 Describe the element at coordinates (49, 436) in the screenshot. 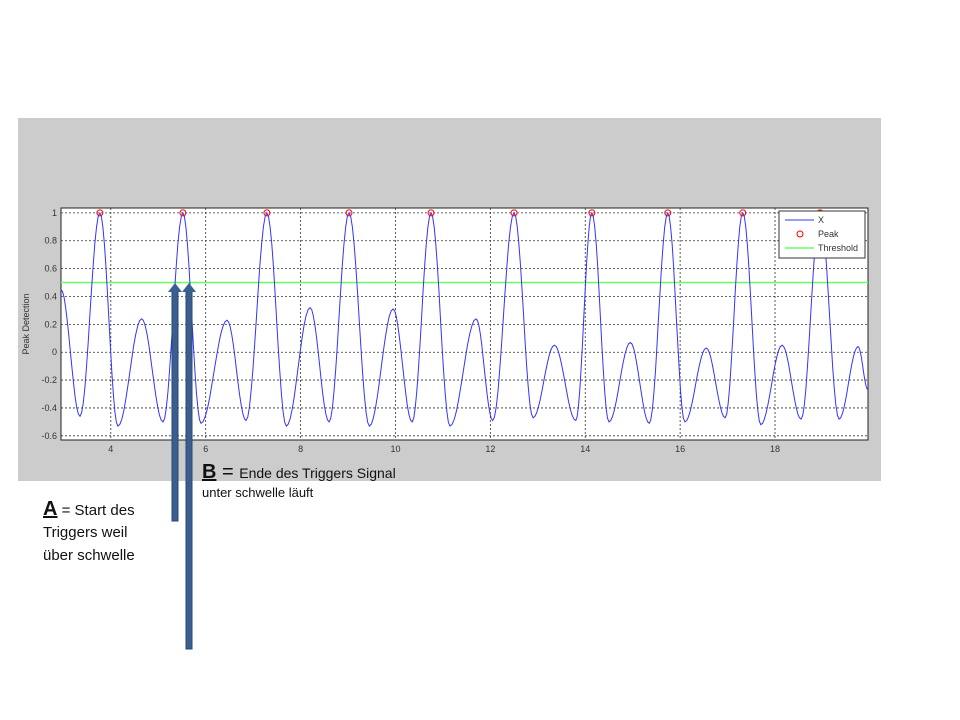

I see `y-tick-label: -0.6` at that location.